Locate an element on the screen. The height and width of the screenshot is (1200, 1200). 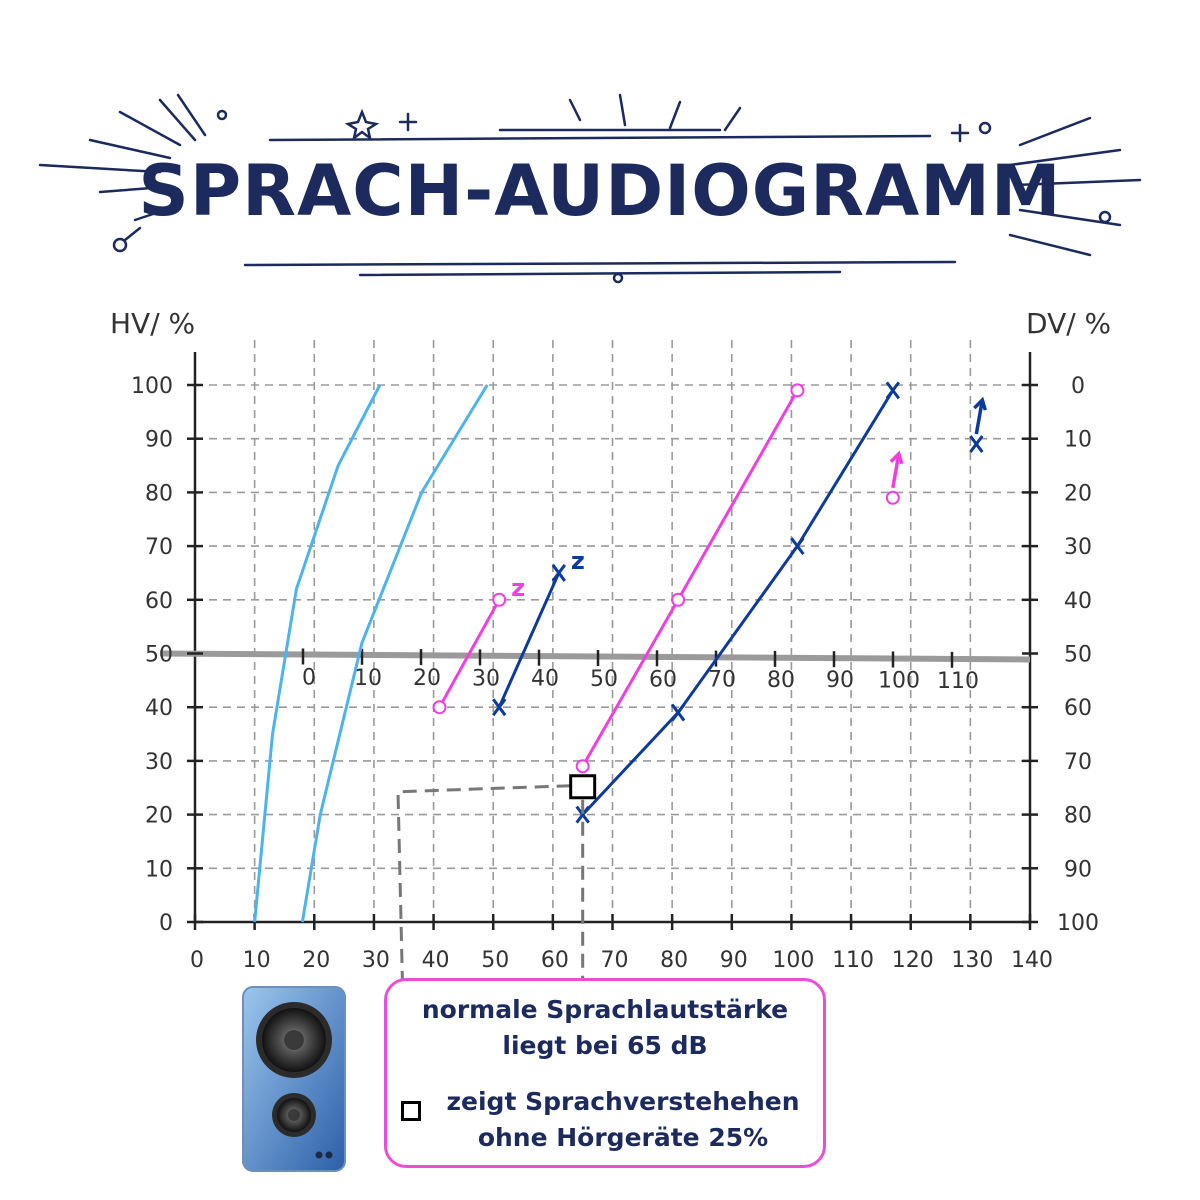
x-bottom-tick-label: 0 is located at coordinates (197, 960).